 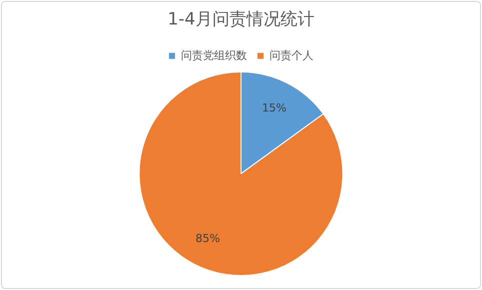 I want to click on data-label: 85%, so click(x=208, y=238).